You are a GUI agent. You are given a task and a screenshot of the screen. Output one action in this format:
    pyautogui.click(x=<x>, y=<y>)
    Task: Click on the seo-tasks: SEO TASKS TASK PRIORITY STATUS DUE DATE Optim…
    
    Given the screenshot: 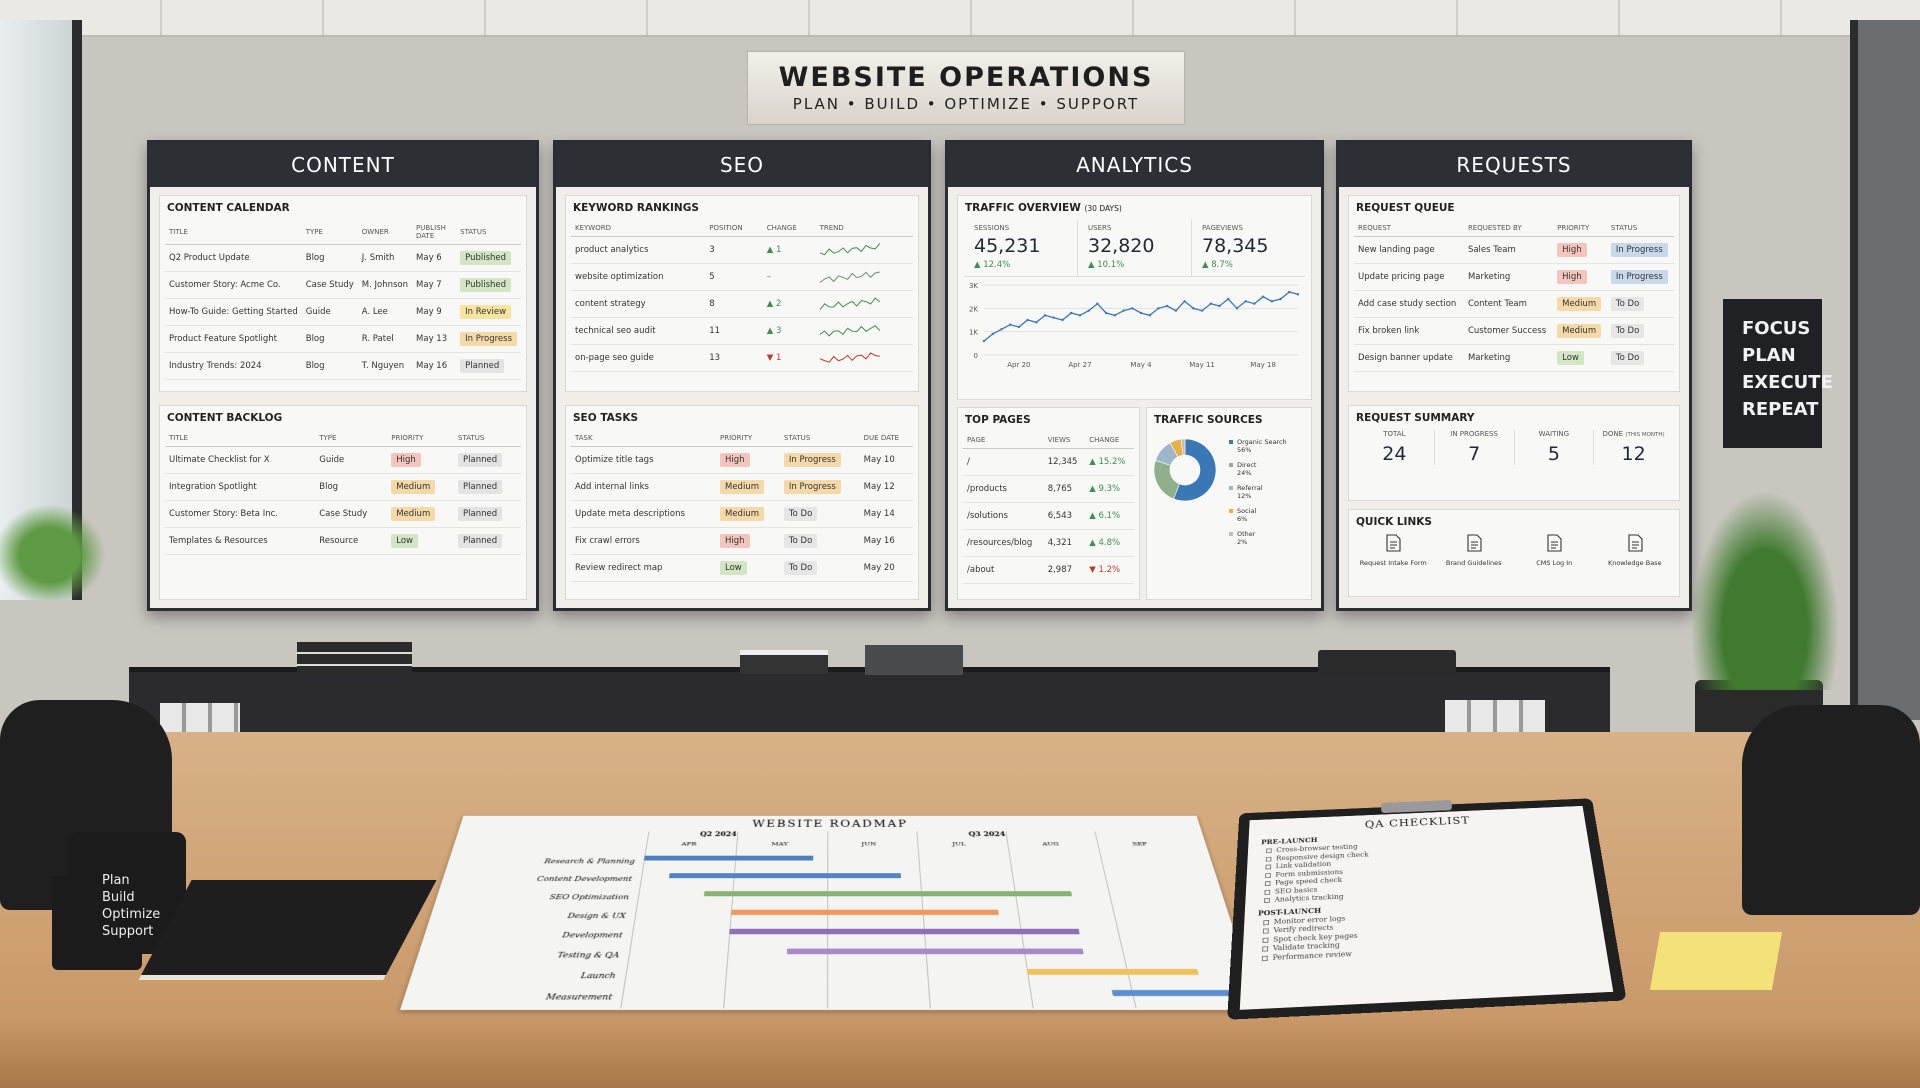 What is the action you would take?
    pyautogui.click(x=742, y=502)
    